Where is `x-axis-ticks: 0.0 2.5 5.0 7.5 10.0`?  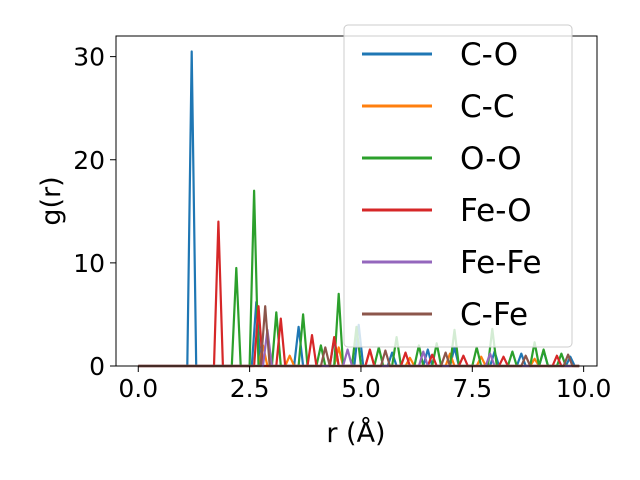
x-axis-ticks: 0.0 2.5 5.0 7.5 10.0 is located at coordinates (364, 384).